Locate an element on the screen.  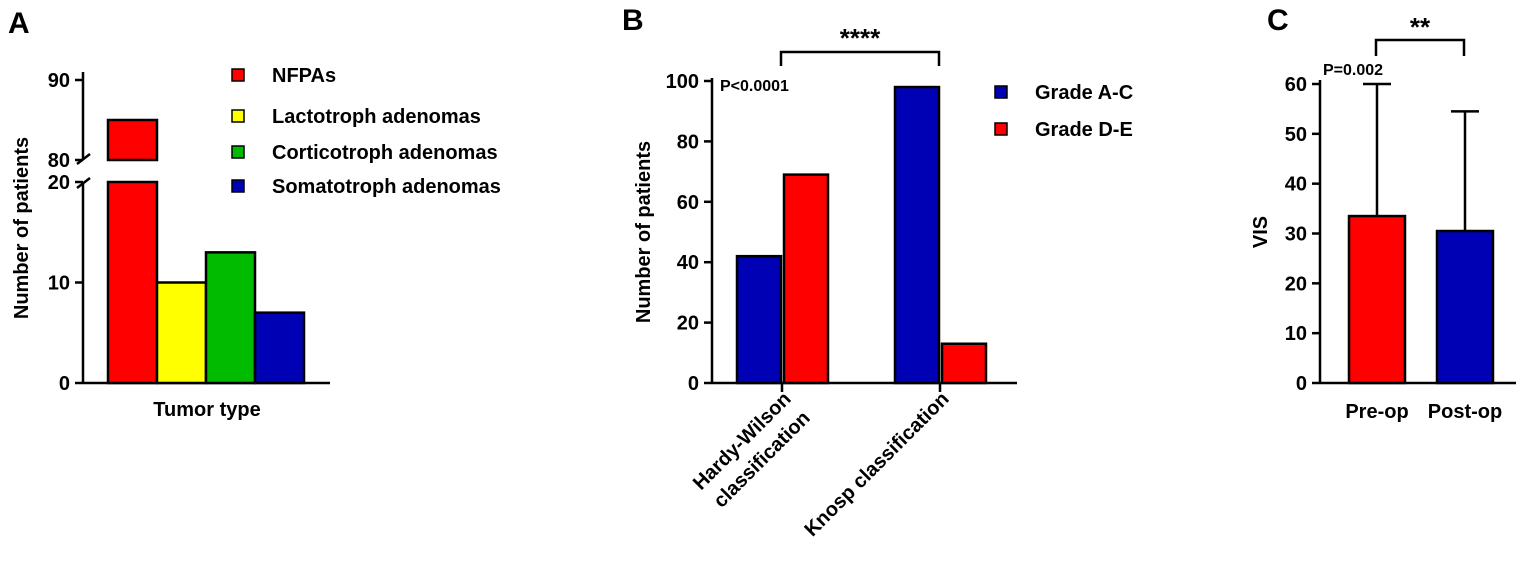
panel-a-x-axis-title: Tumor type is located at coordinates (206, 410).